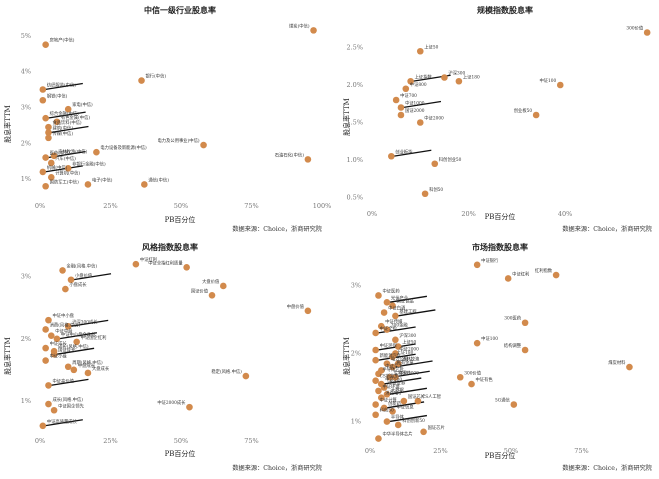  What do you see at coordinates (356, 353) in the screenshot?
I see `y-tick-label: 2%` at bounding box center [356, 353].